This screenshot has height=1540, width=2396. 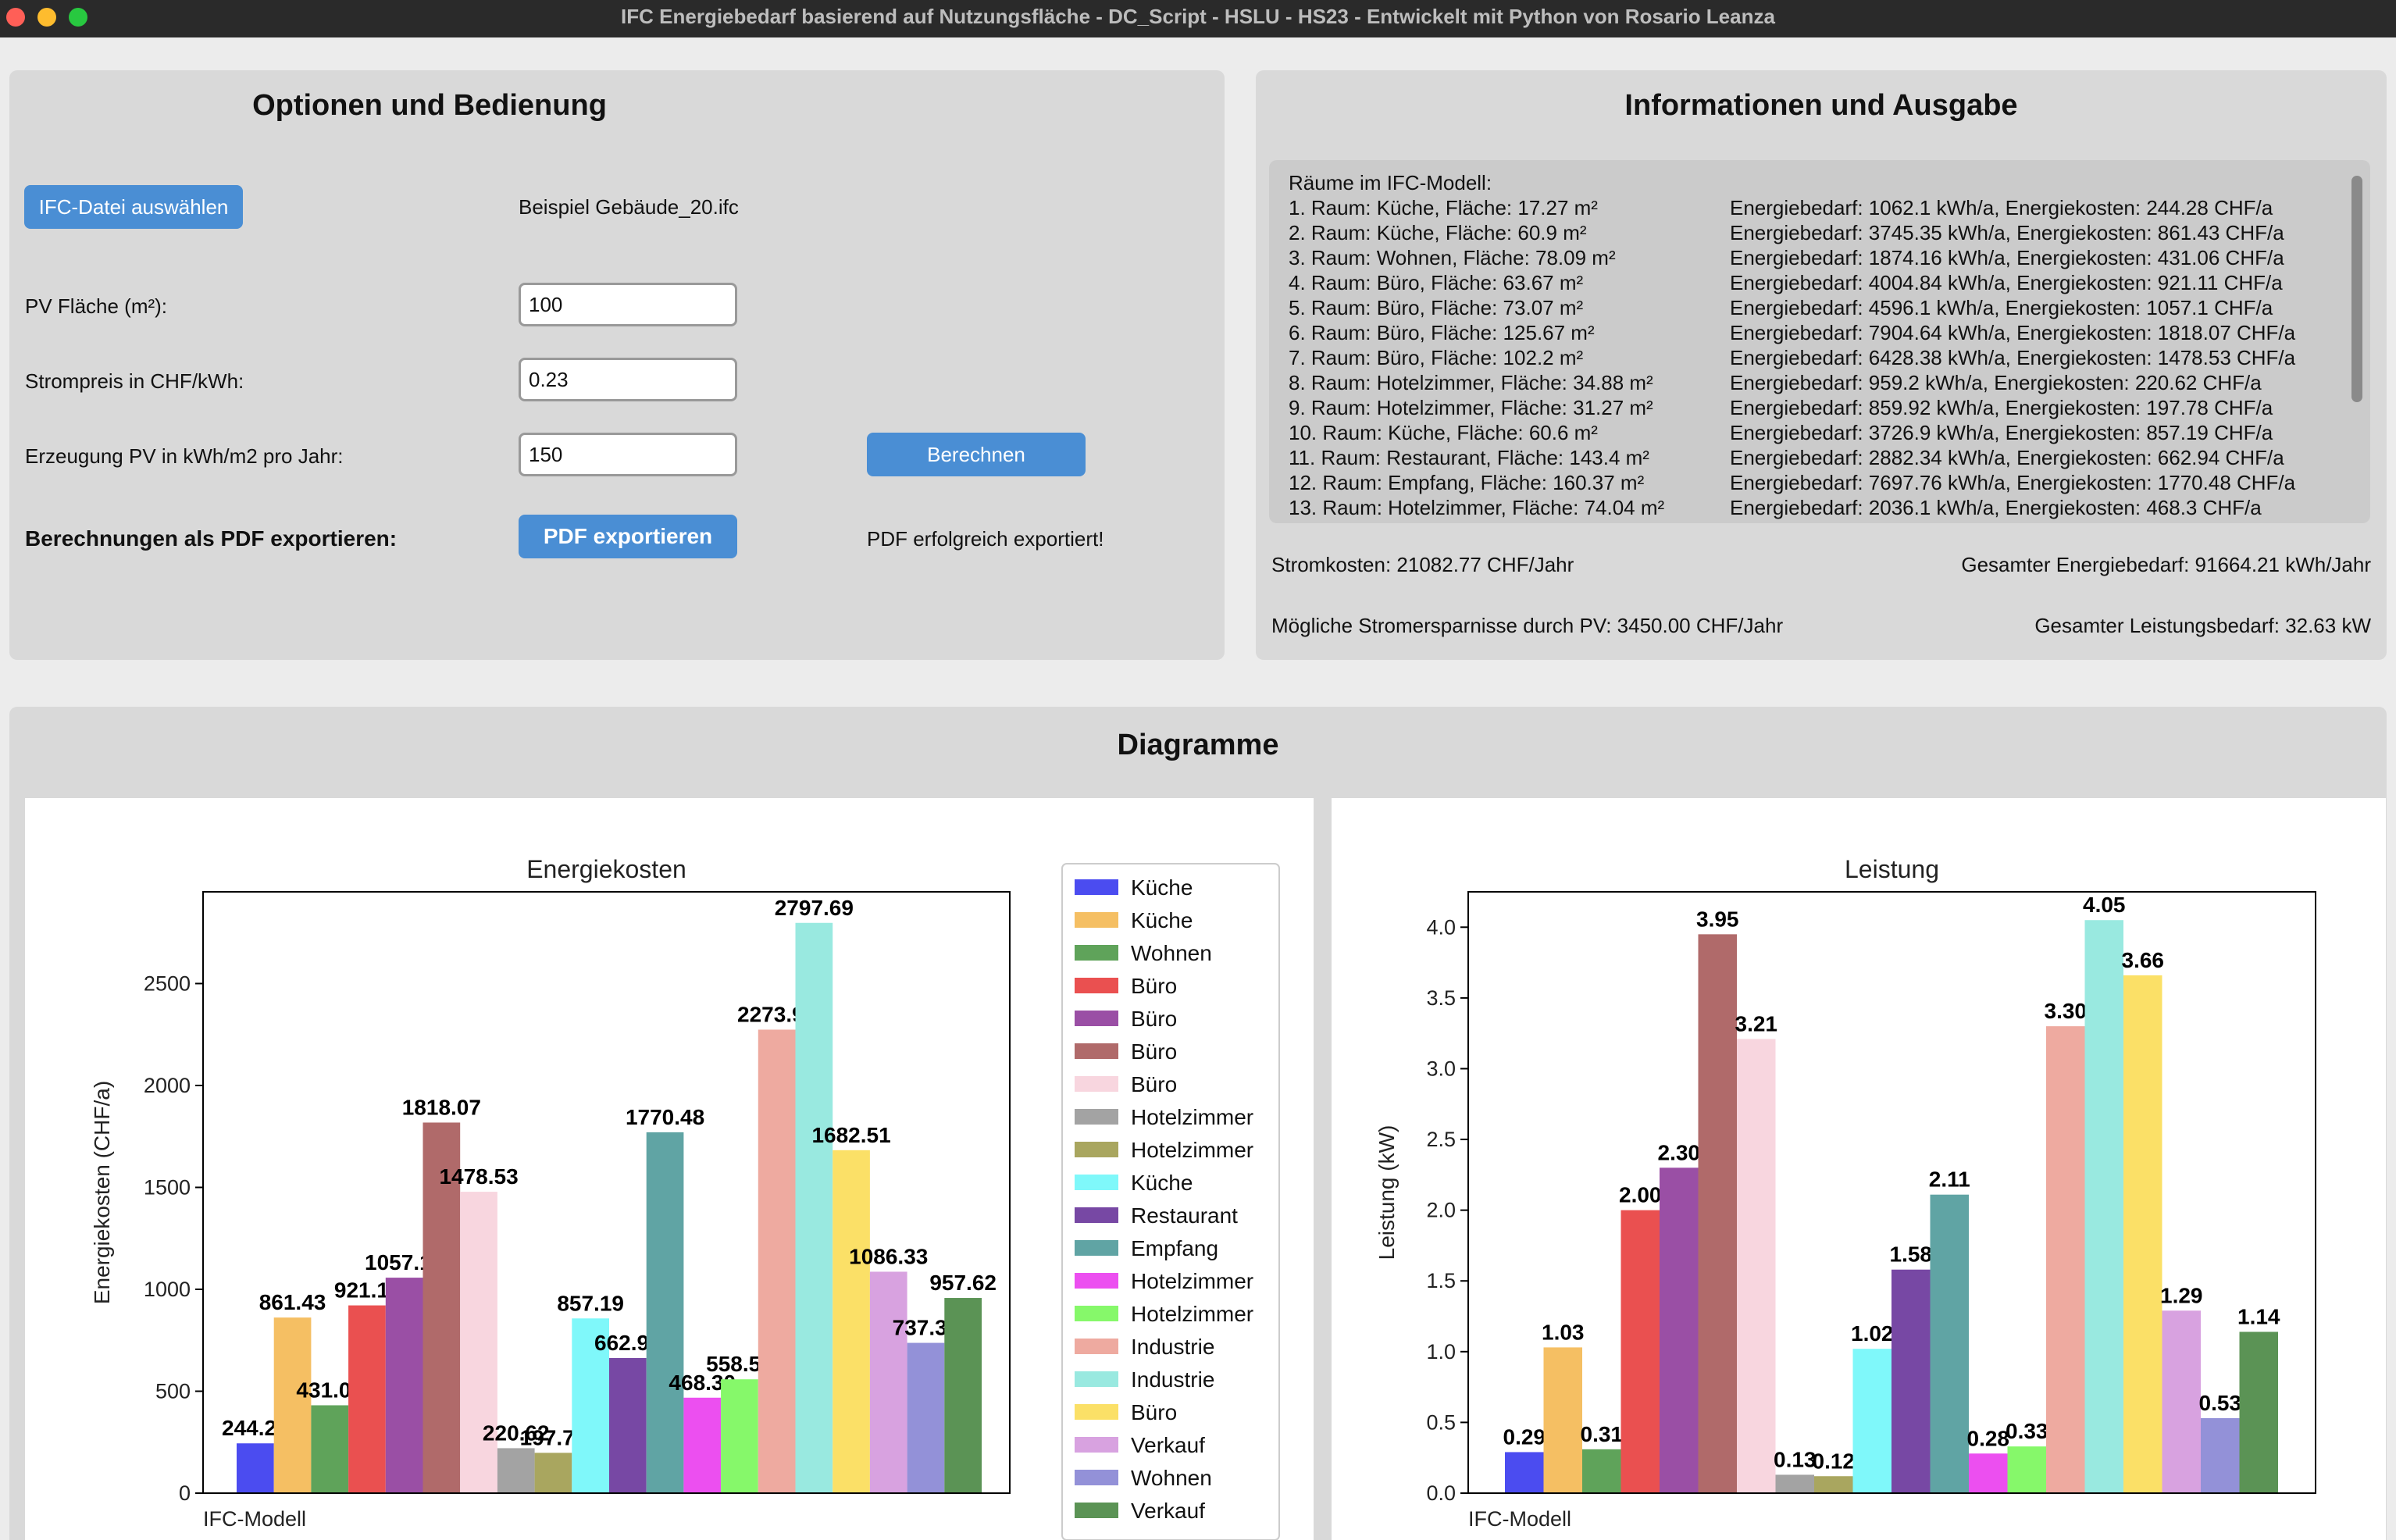 I want to click on y-tick-label: 3.0, so click(x=1441, y=1068).